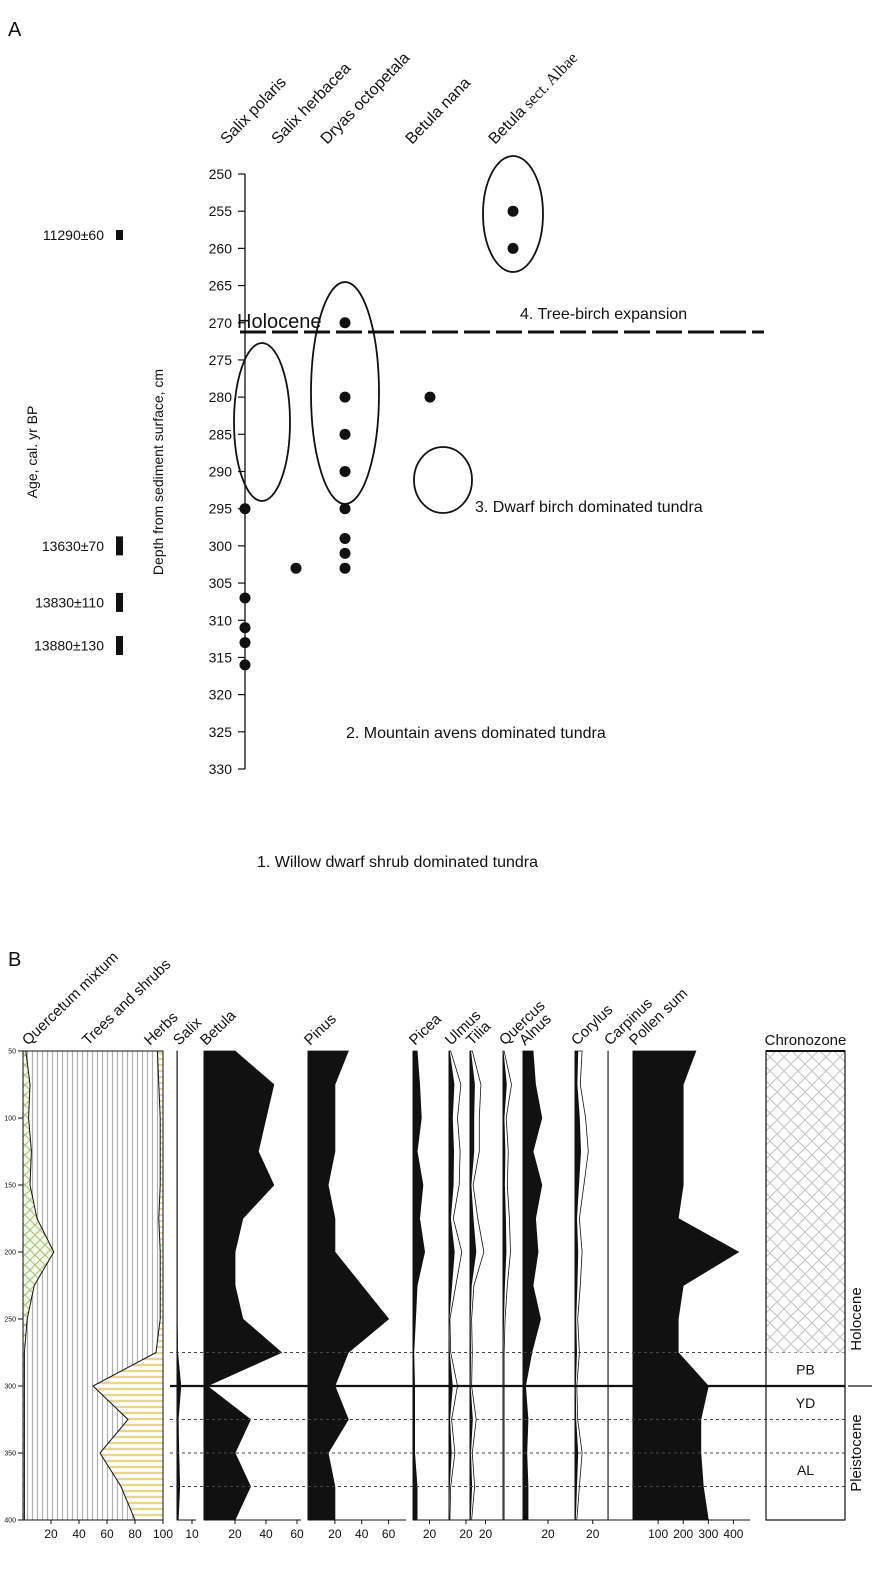 The width and height of the screenshot is (889, 1593). I want to click on group-x-tick-label: 20, so click(51, 1534).